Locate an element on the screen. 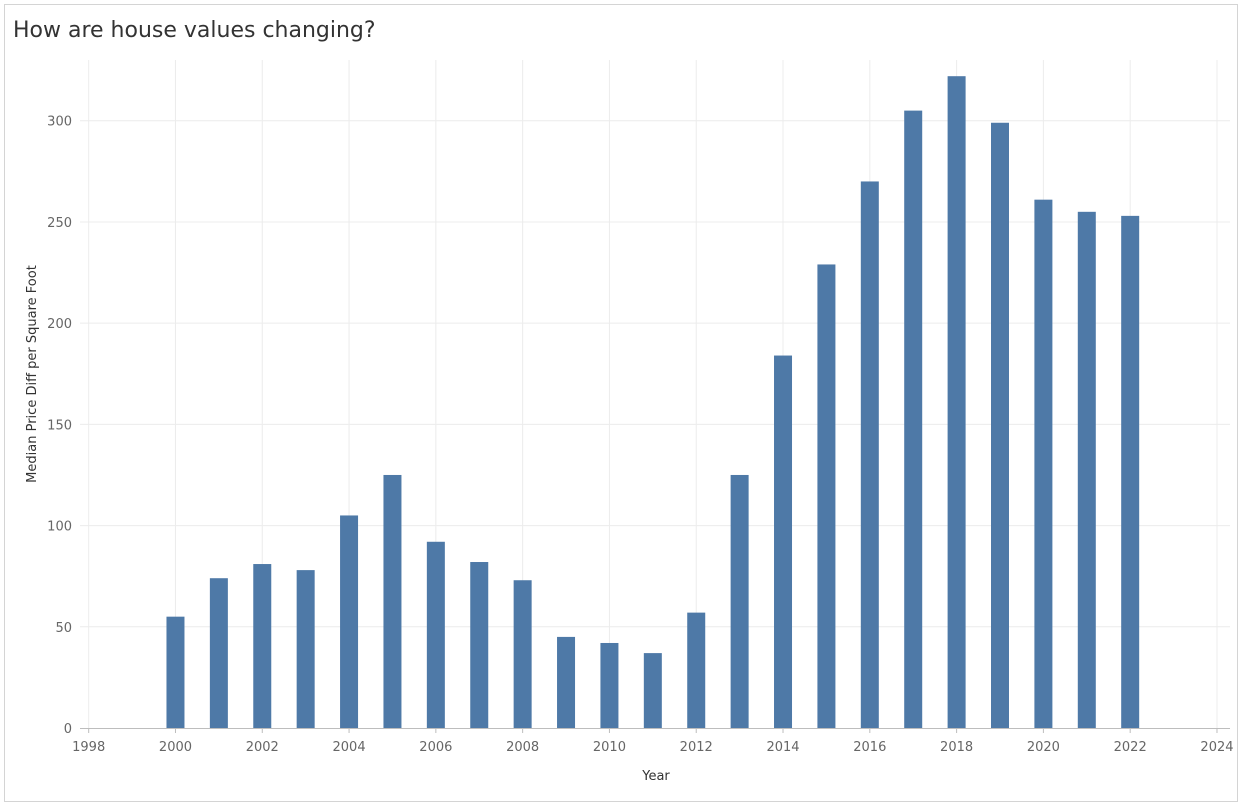 The height and width of the screenshot is (806, 1244). bar-2004: 2004: 105 is located at coordinates (349, 621).